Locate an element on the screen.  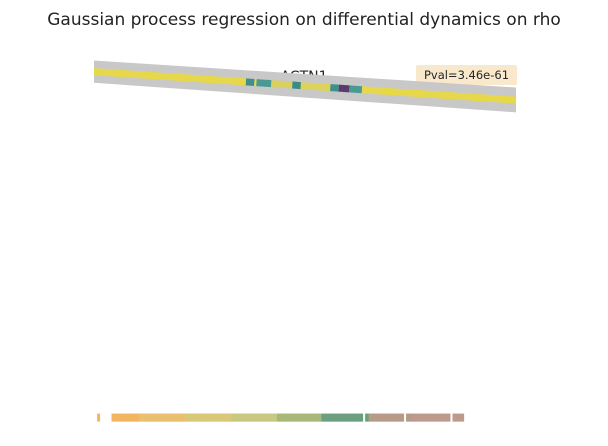
pval-label: Pval=3.46e-61 is located at coordinates (466, 75).